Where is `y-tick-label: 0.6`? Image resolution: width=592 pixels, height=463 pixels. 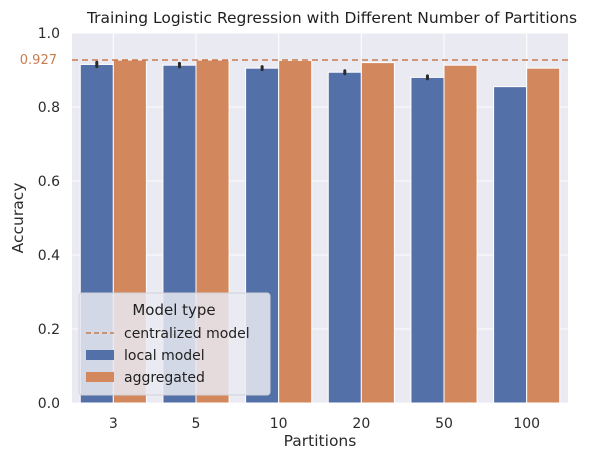
y-tick-label: 0.6 is located at coordinates (49, 182).